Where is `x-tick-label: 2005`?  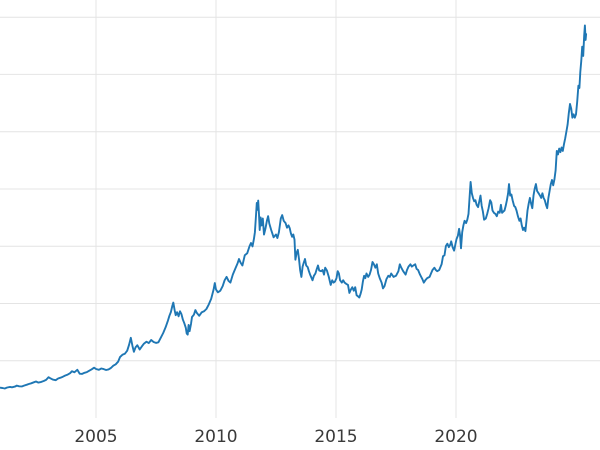
x-tick-label: 2005 is located at coordinates (95, 437).